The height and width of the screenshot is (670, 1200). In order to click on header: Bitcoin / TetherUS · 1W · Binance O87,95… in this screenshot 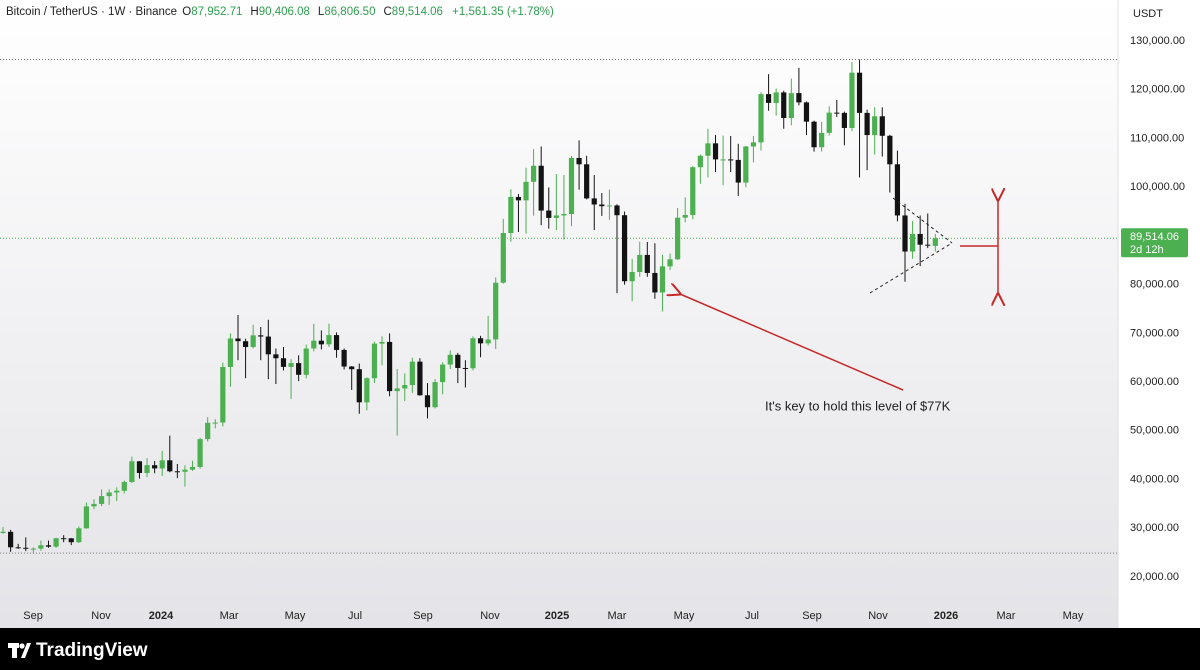, I will do `click(283, 12)`.